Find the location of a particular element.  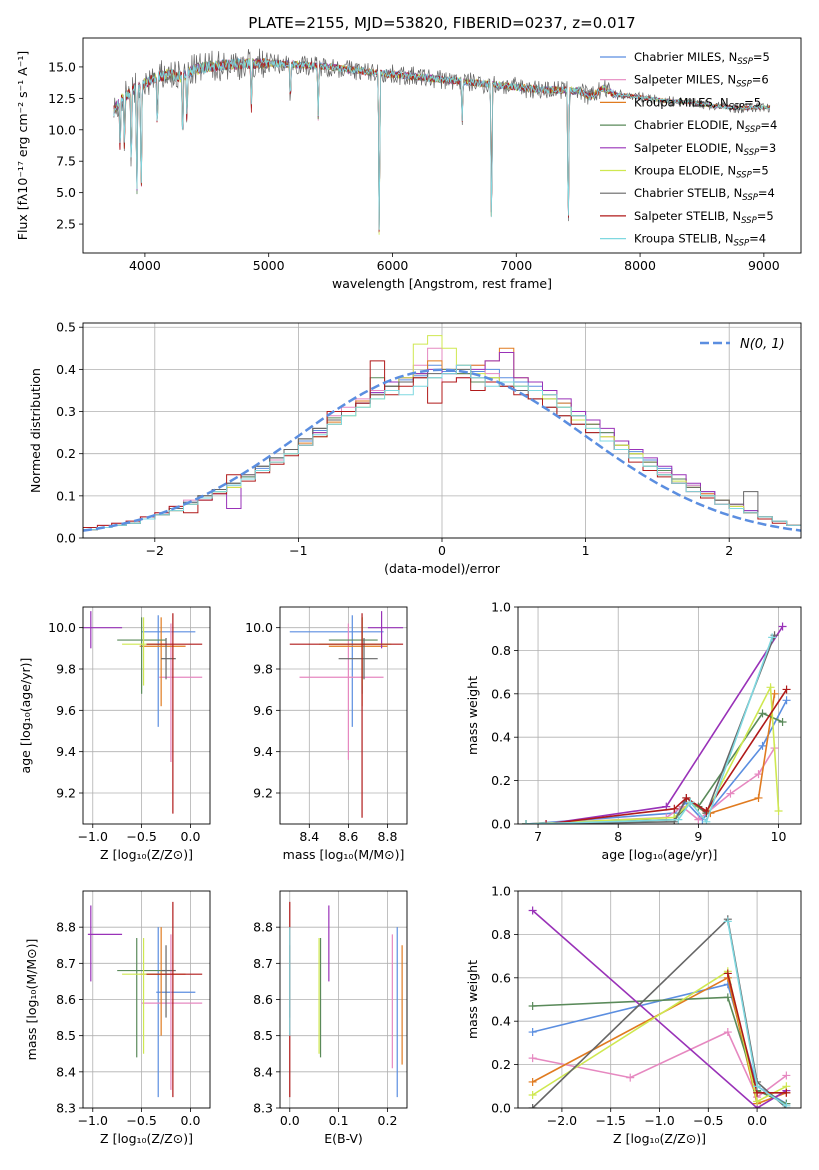

y-tick-label: 9.2 is located at coordinates (263, 793).